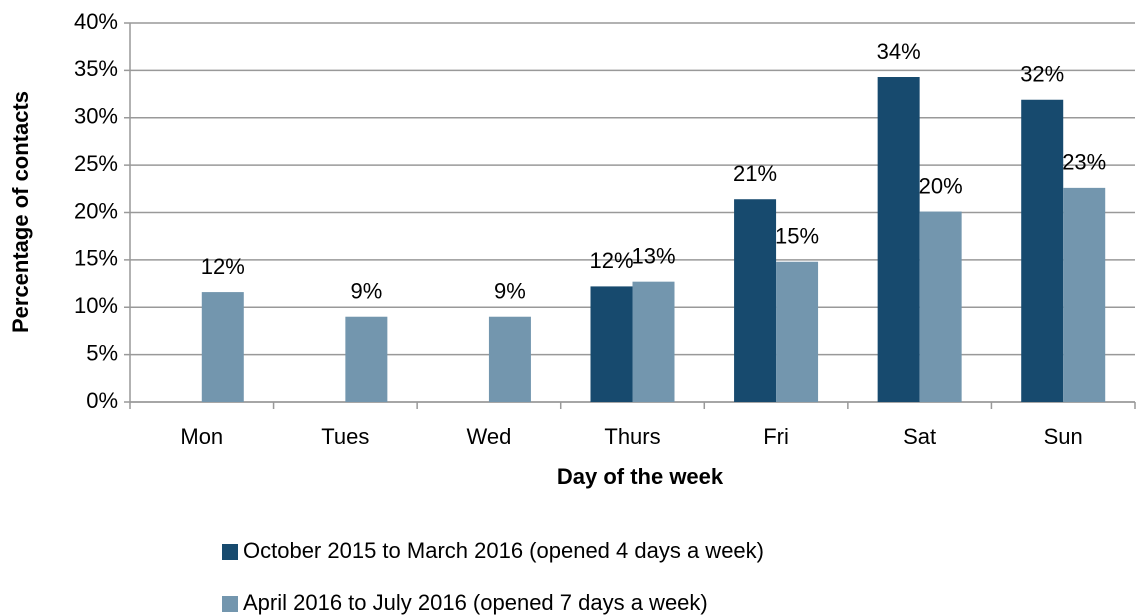  What do you see at coordinates (96, 305) in the screenshot?
I see `y-tick-label: 10%` at bounding box center [96, 305].